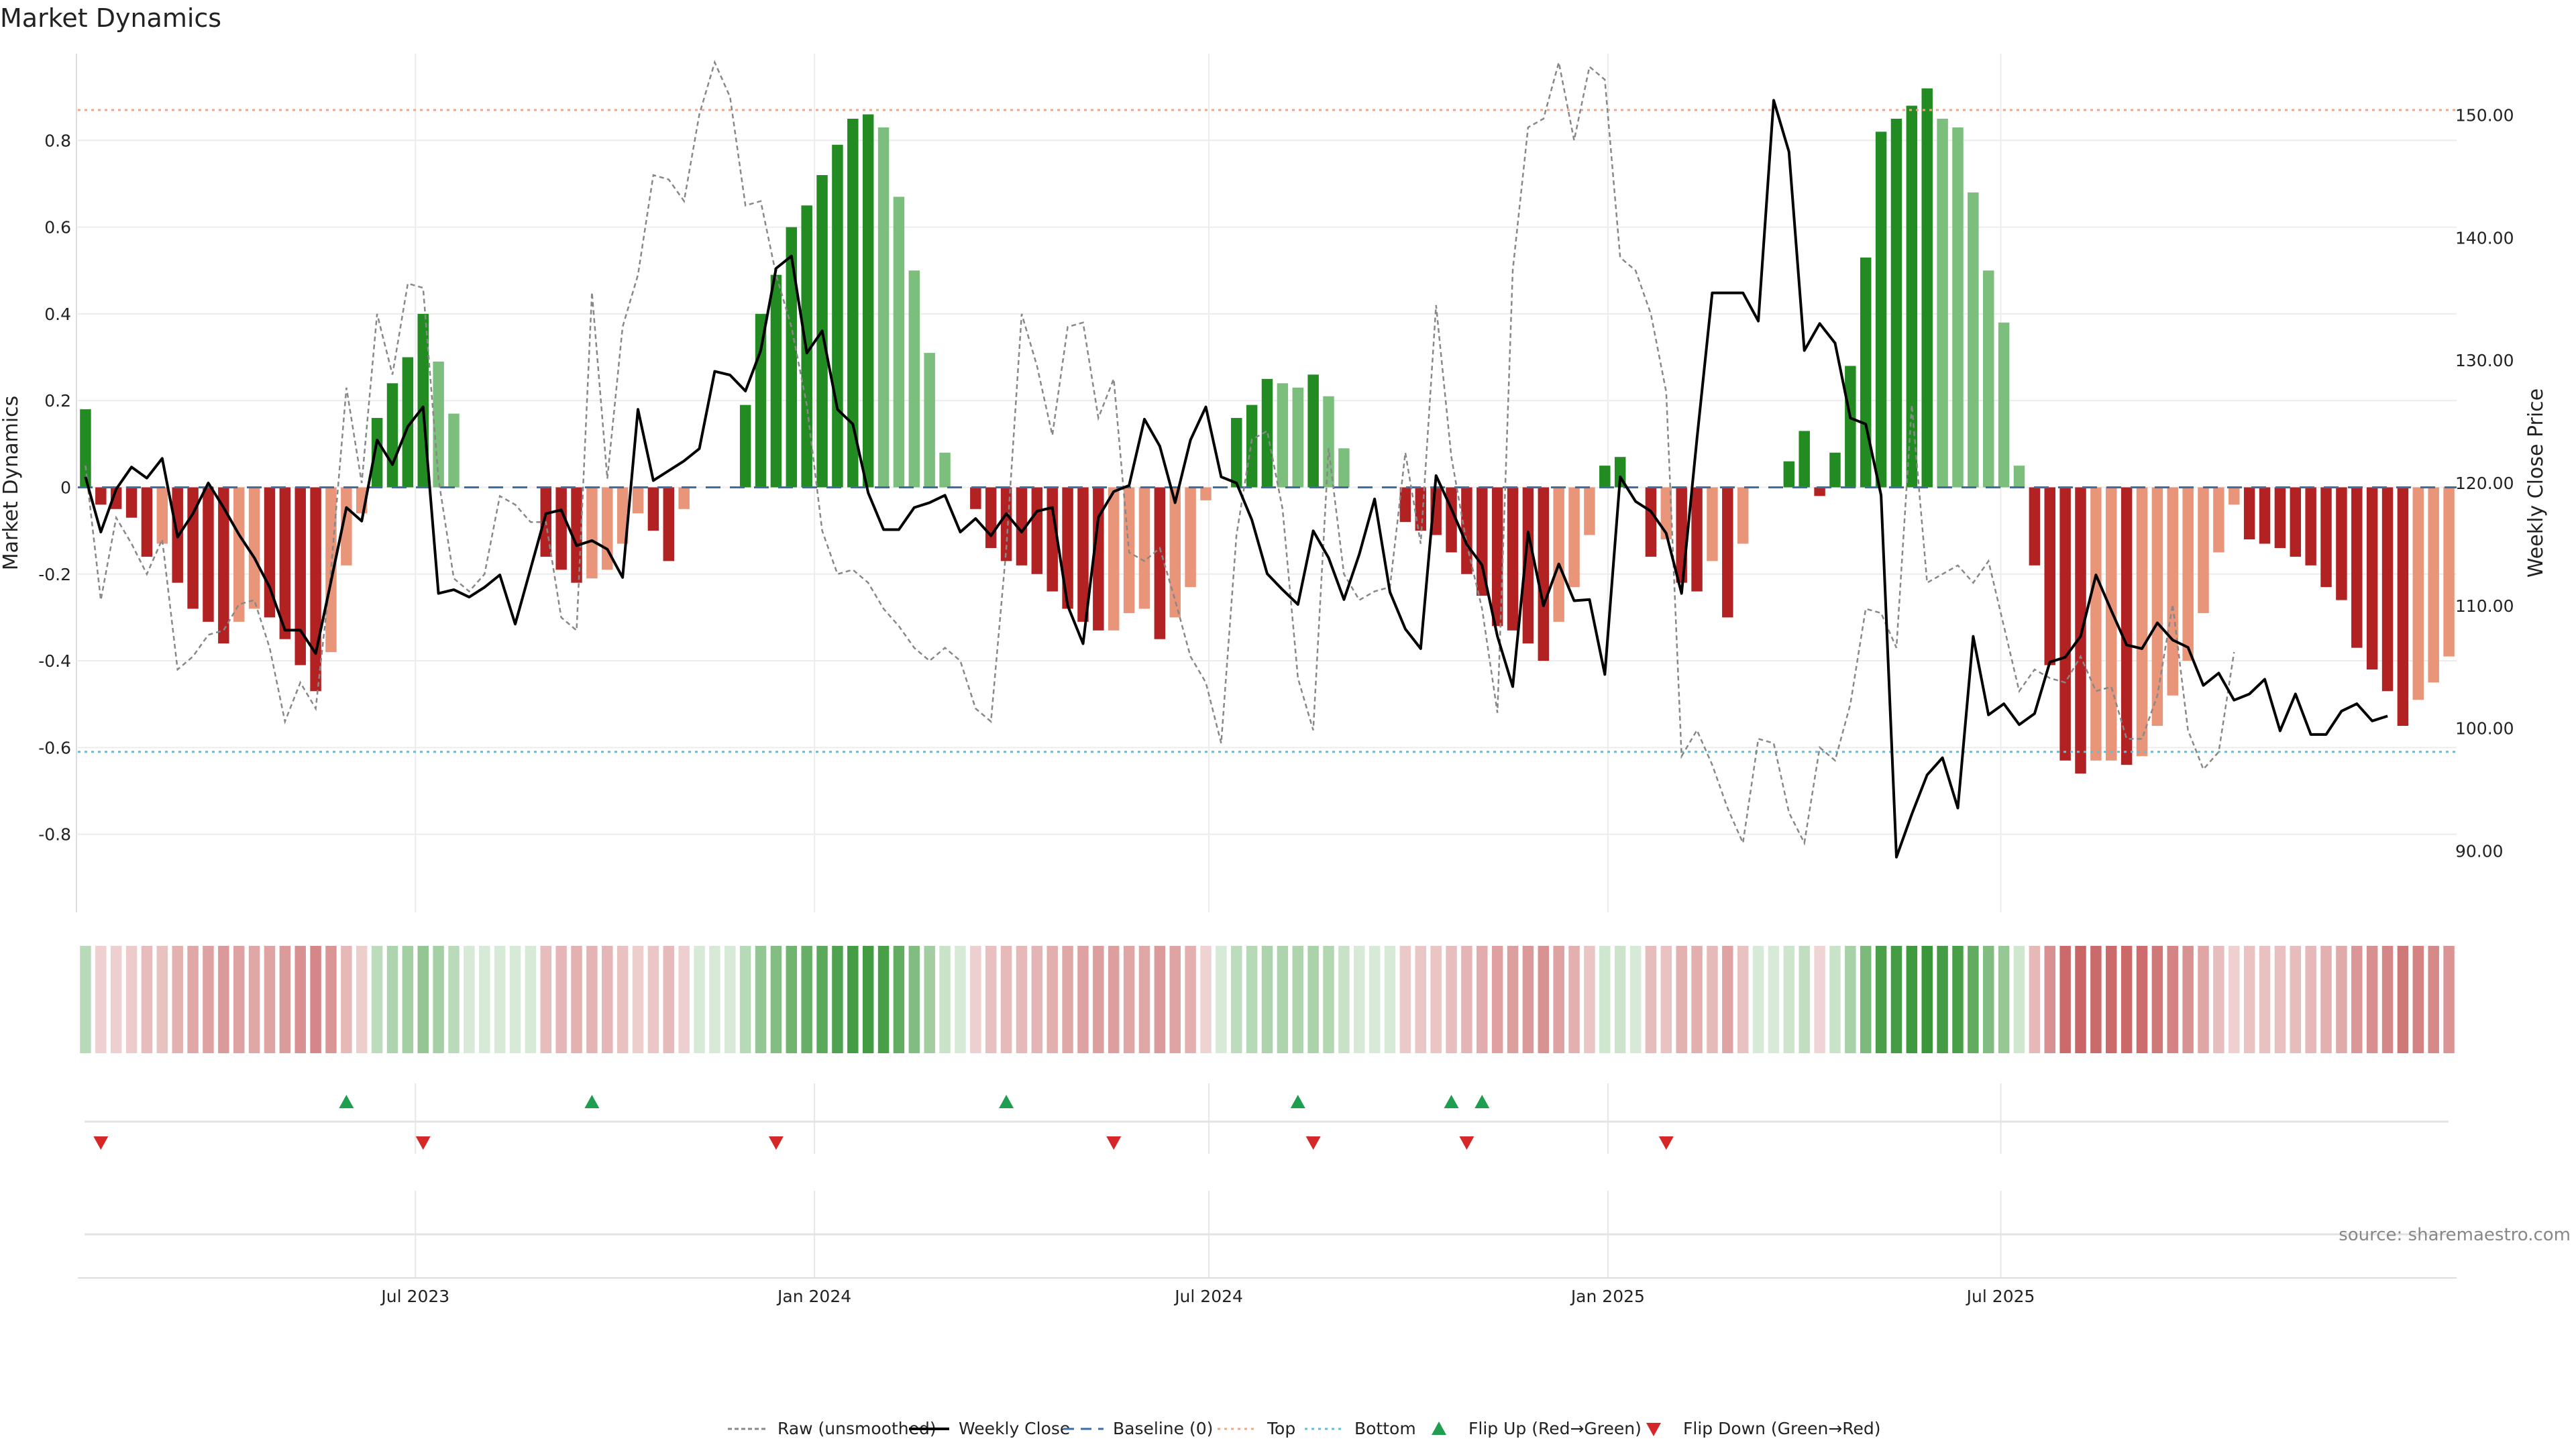 The height and width of the screenshot is (1449, 2576). What do you see at coordinates (2484, 238) in the screenshot?
I see `y2-tick-label: 140.00` at bounding box center [2484, 238].